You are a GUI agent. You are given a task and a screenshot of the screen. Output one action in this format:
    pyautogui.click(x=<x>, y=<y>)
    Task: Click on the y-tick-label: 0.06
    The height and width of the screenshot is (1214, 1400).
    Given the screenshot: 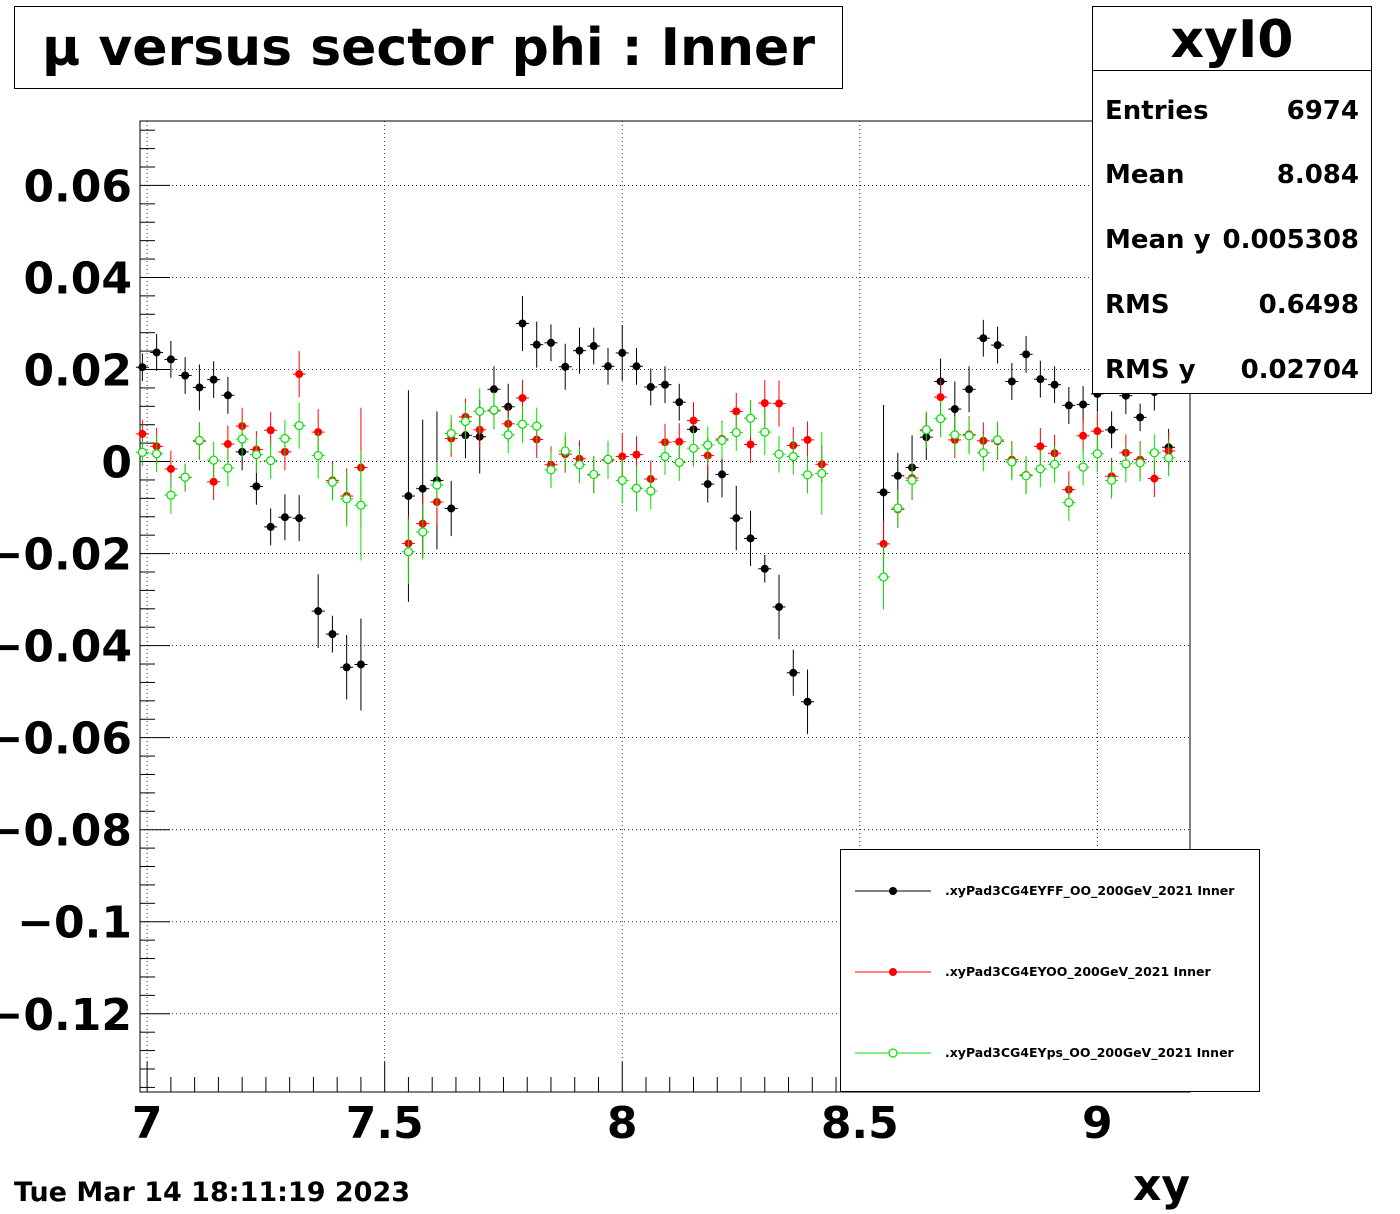 What is the action you would take?
    pyautogui.click(x=77, y=186)
    